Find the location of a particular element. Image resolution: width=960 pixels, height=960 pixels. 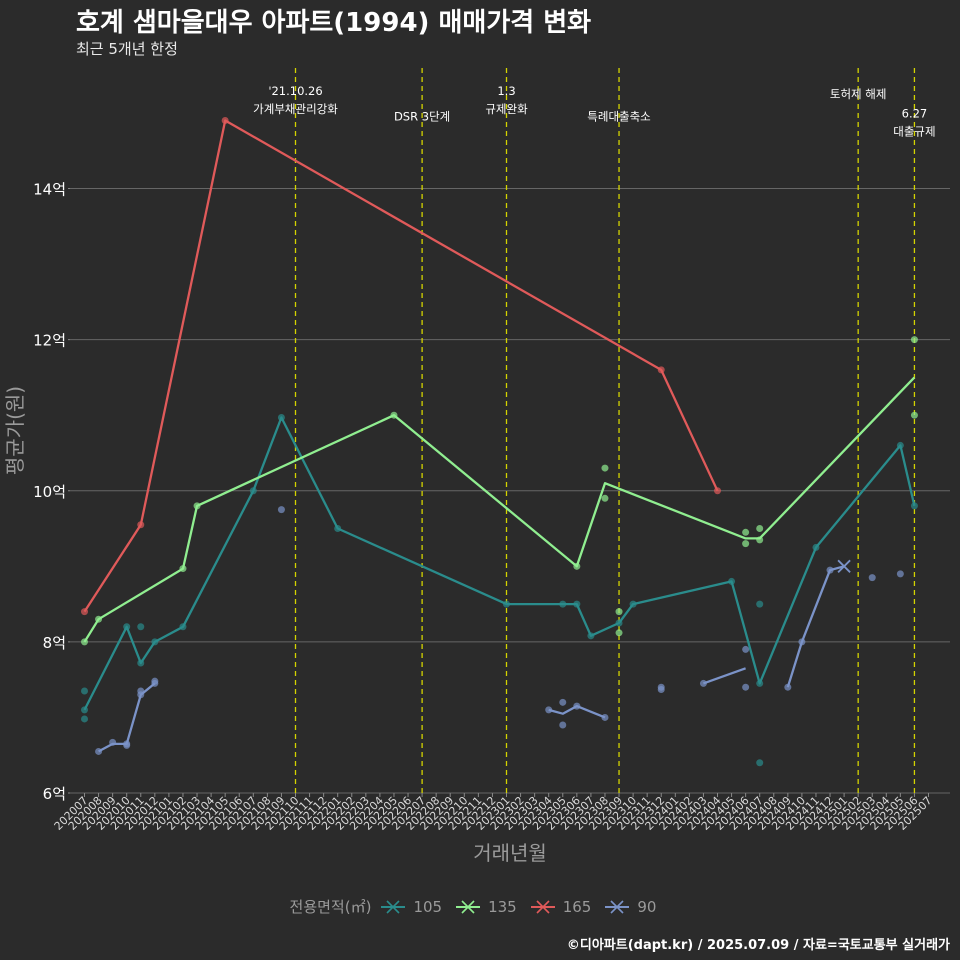

y-tick-label: 14억 is located at coordinates (49, 190).